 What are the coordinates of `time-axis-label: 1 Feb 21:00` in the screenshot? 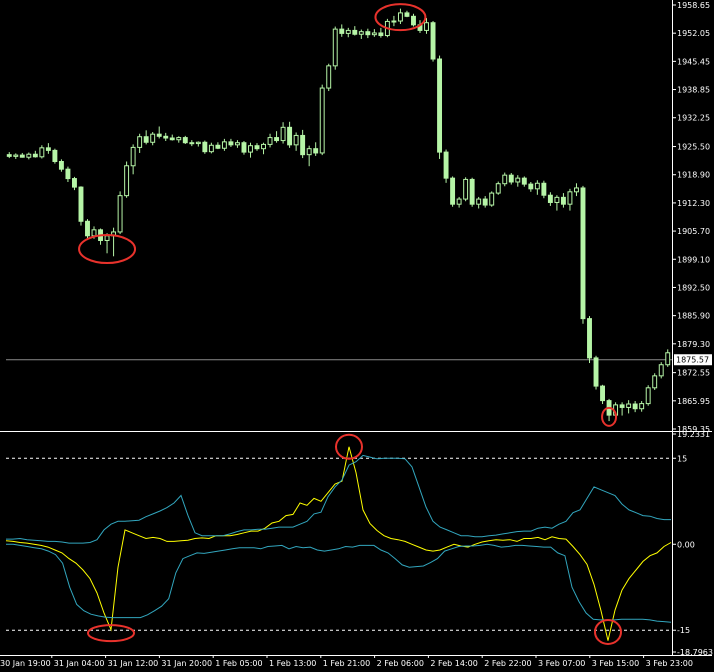 It's located at (346, 663).